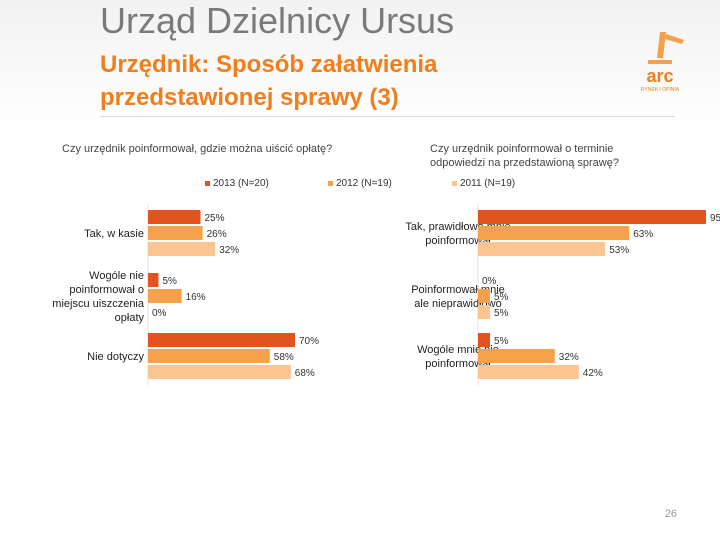  What do you see at coordinates (217, 234) in the screenshot?
I see `value-label-chart-1-cat-1-2012: 26%` at bounding box center [217, 234].